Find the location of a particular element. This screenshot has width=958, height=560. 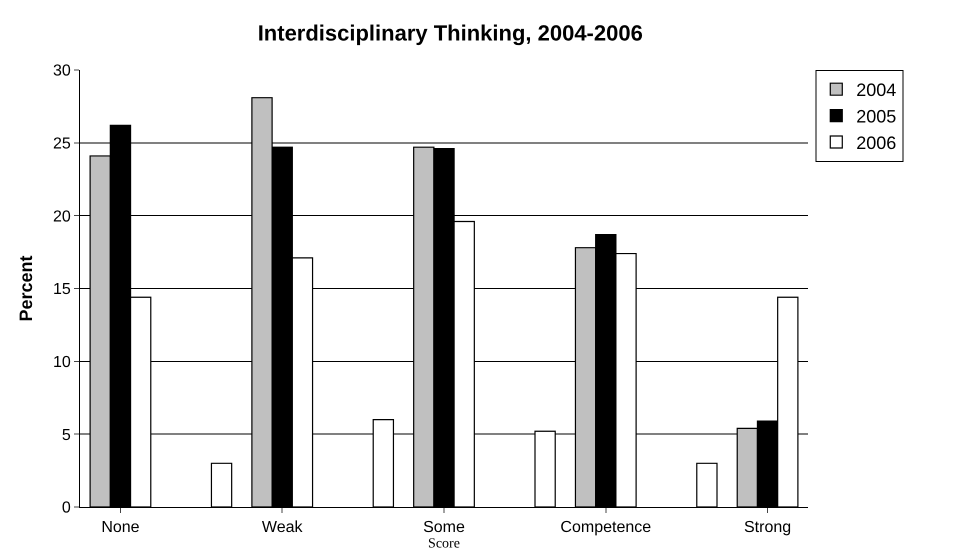

y-tick-label: 5 is located at coordinates (66, 435).